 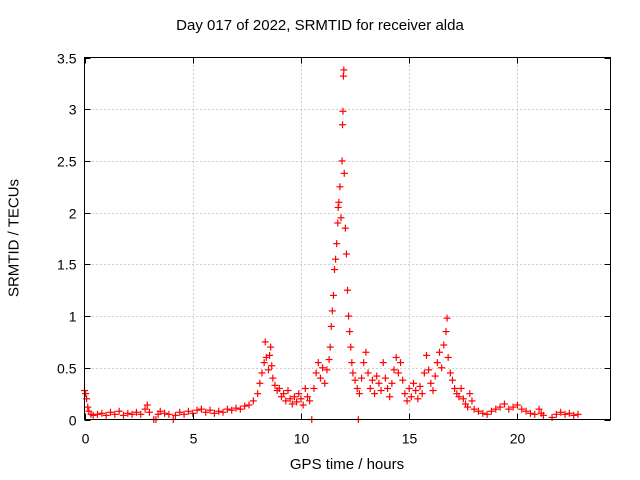 What do you see at coordinates (302, 439) in the screenshot?
I see `x-tick-label: 10` at bounding box center [302, 439].